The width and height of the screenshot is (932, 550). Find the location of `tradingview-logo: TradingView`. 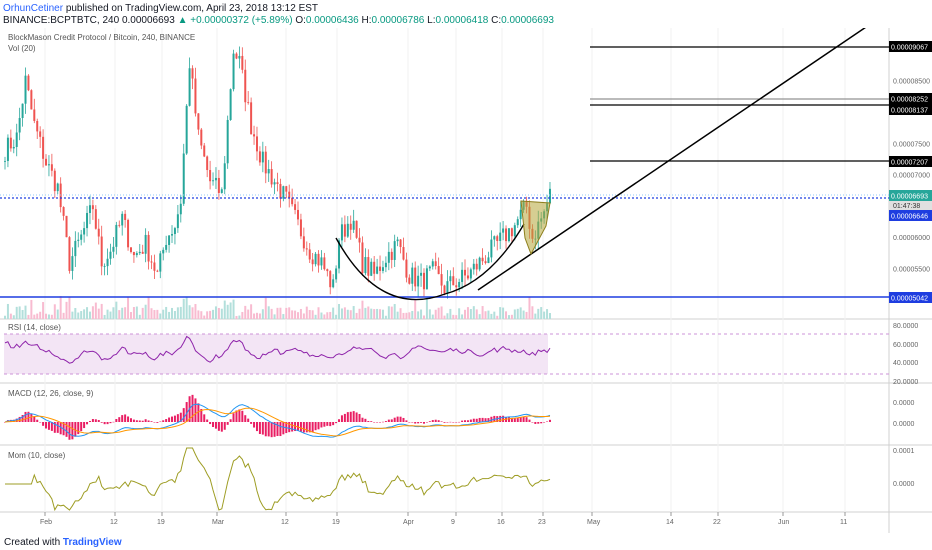

tradingview-logo: TradingView is located at coordinates (92, 542).